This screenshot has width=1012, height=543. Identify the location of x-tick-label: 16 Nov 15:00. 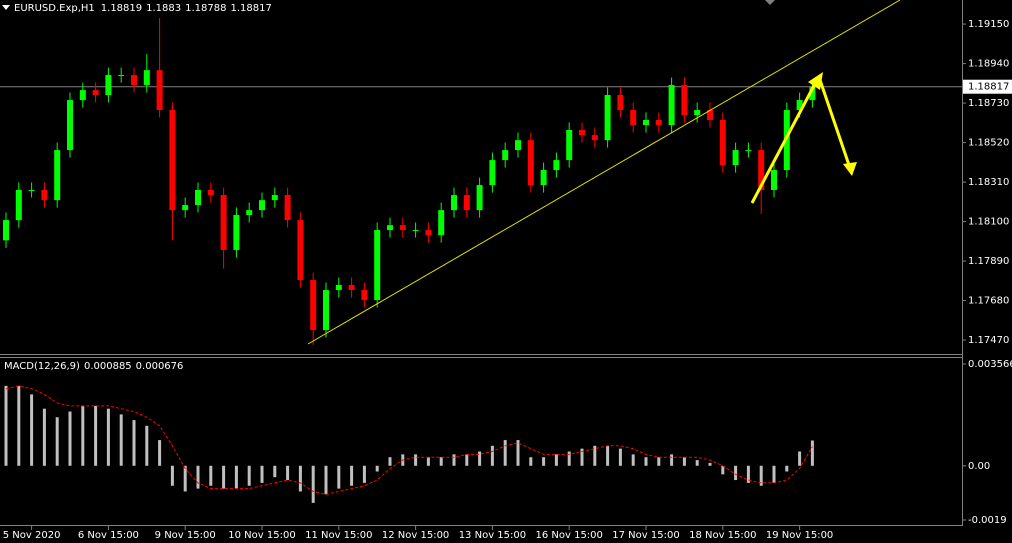
(568, 535).